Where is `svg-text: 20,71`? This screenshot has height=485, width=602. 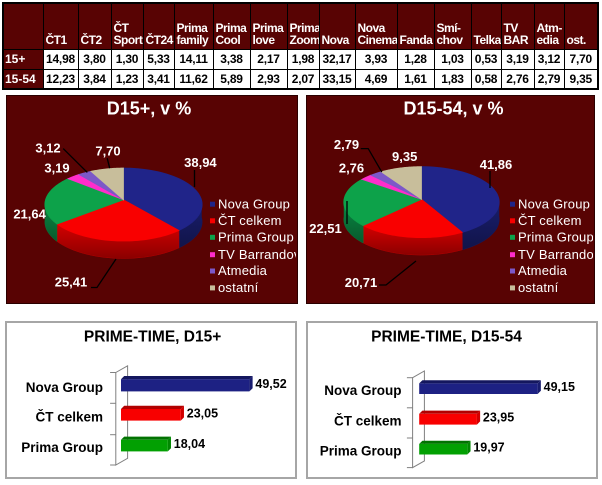 svg-text: 20,71 is located at coordinates (361, 282).